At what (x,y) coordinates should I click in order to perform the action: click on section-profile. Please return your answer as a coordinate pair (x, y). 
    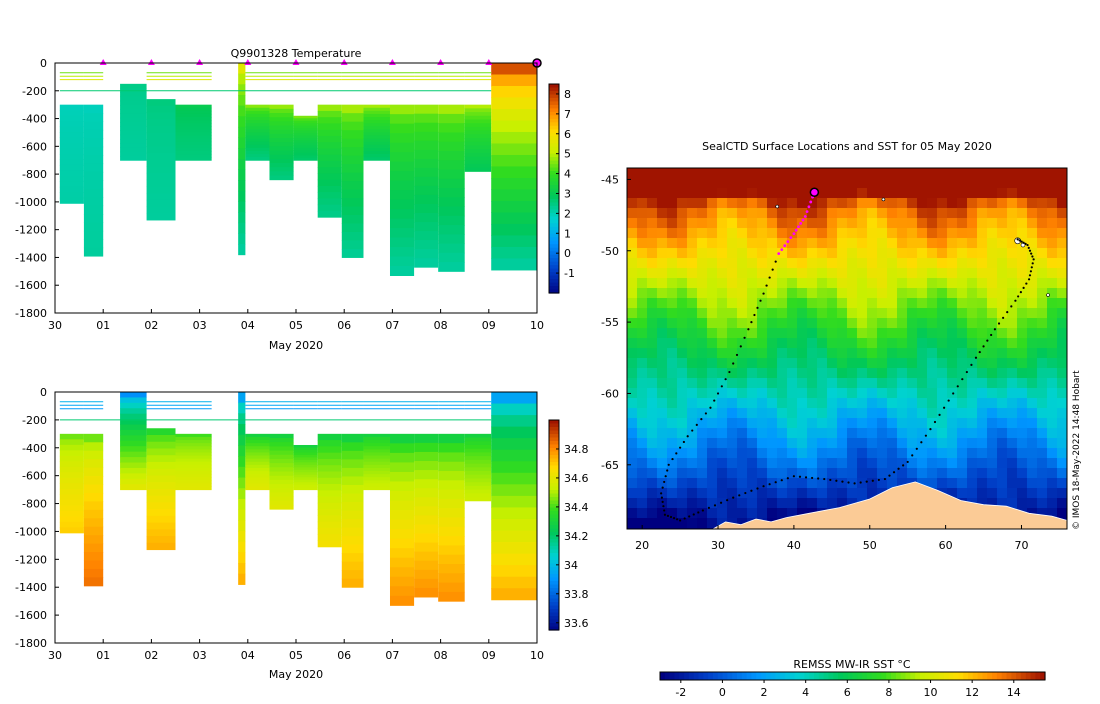
    Looking at the image, I should click on (451, 188).